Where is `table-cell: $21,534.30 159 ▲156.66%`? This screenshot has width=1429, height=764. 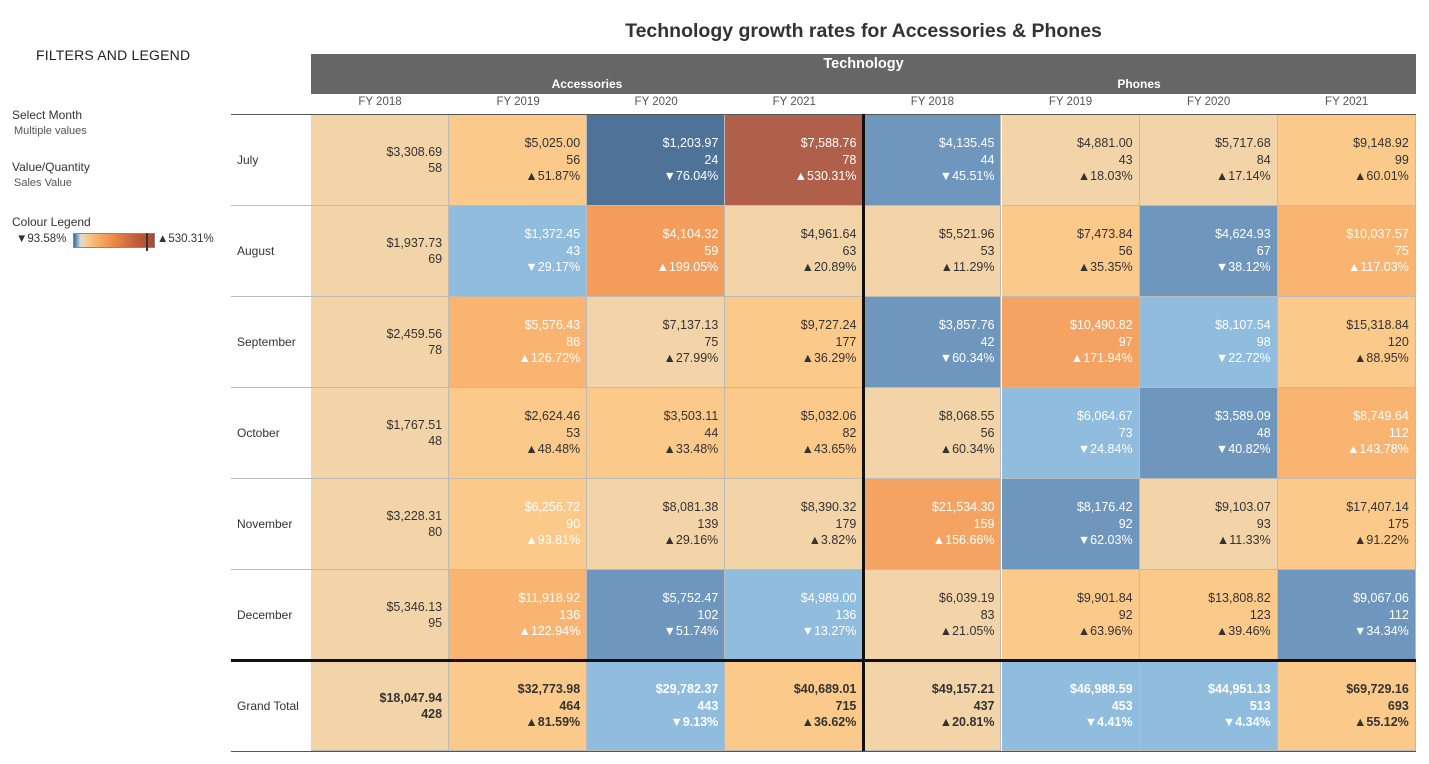 table-cell: $21,534.30 159 ▲156.66% is located at coordinates (932, 524).